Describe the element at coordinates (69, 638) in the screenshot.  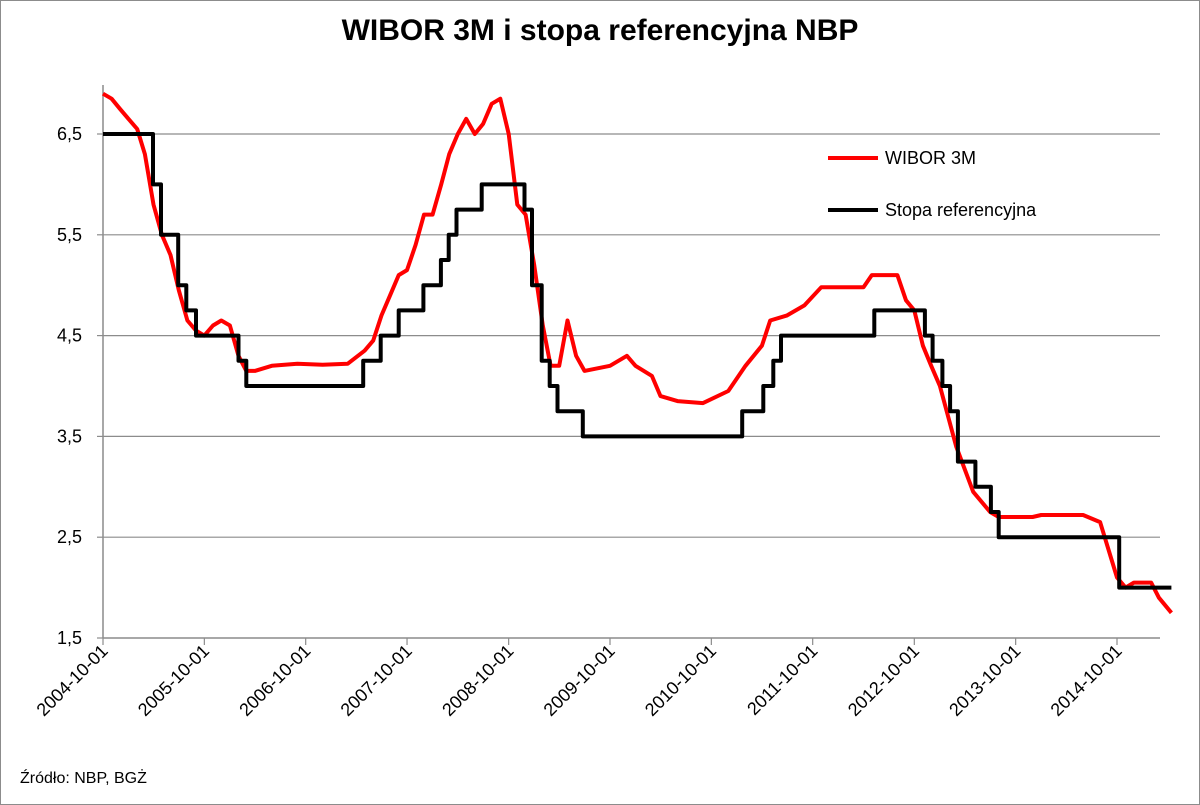
I see `y-tick-label: 1,5` at that location.